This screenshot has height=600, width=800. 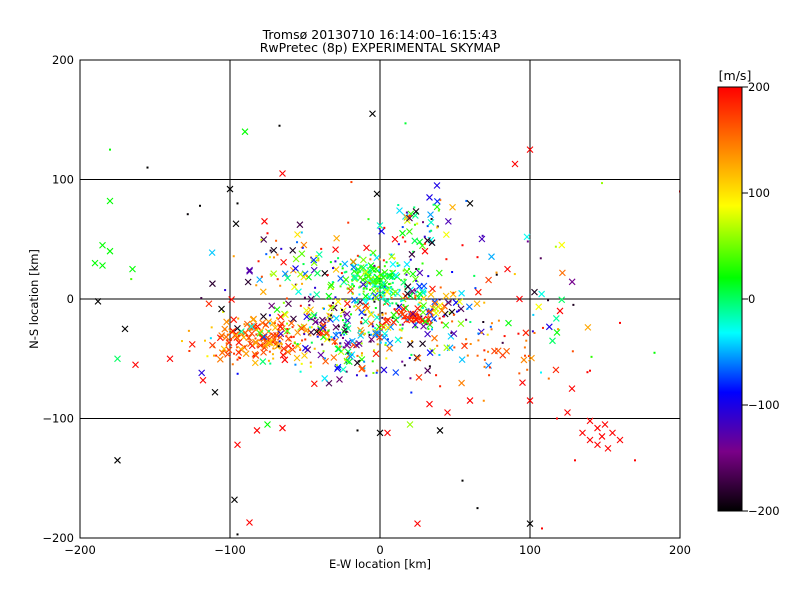 I want to click on colorbar-tick-label: −200, so click(x=764, y=511).